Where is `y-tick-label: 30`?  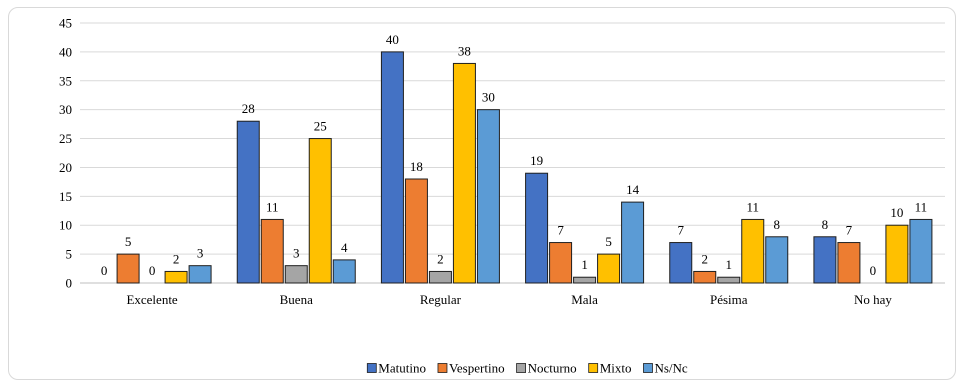 y-tick-label: 30 is located at coordinates (65, 109).